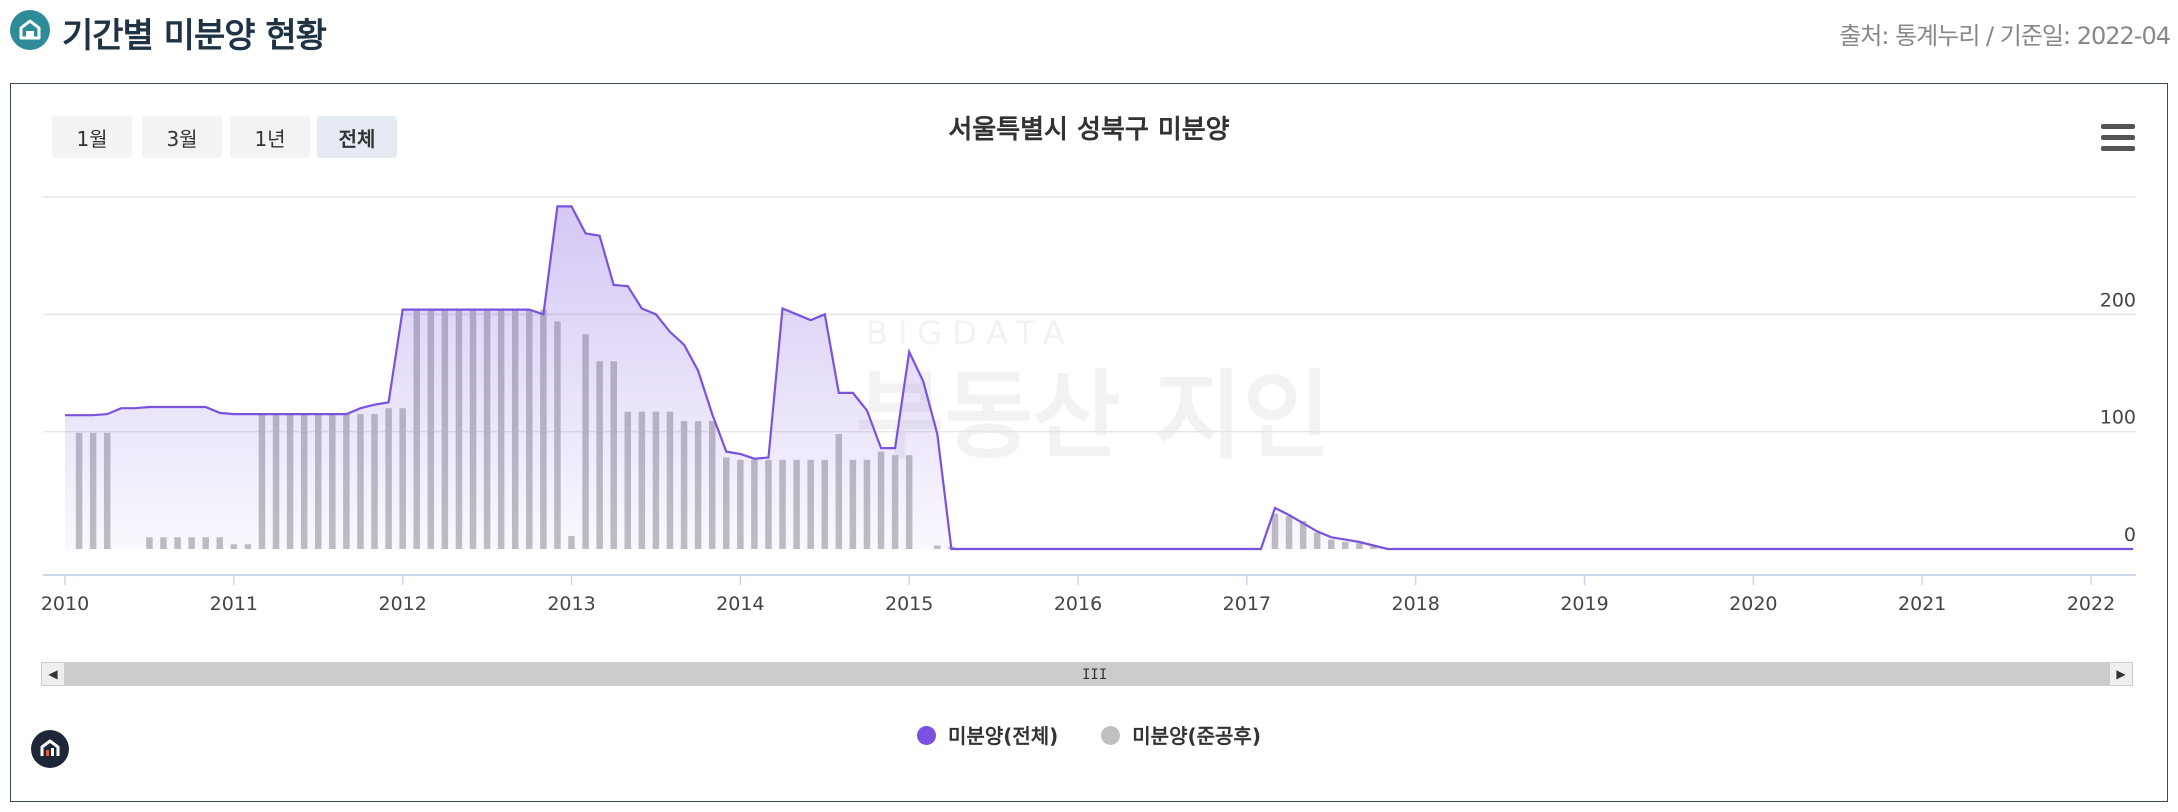 The image size is (2178, 812). I want to click on brand-logo-icon, so click(50, 749).